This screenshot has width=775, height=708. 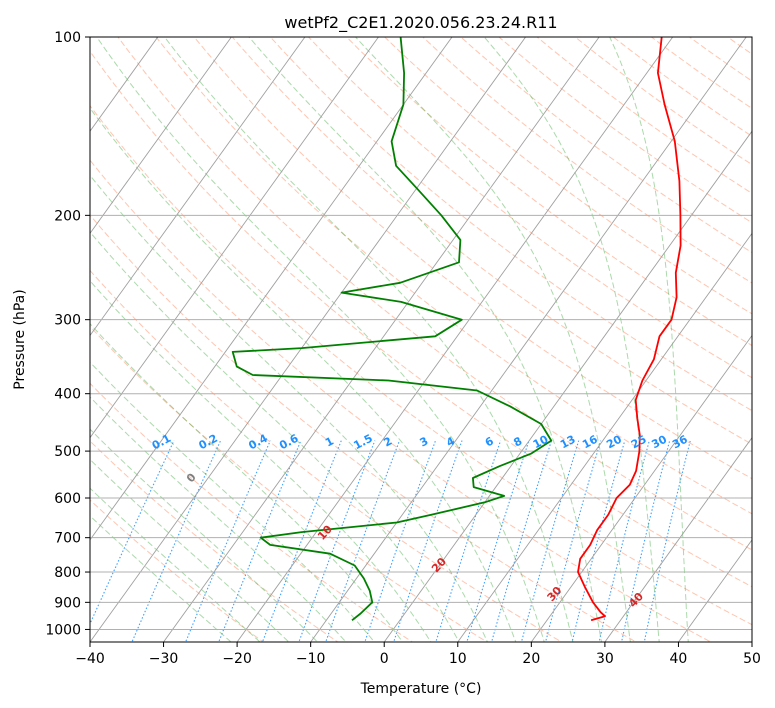 I want to click on temperature-profile-line, so click(x=629, y=329).